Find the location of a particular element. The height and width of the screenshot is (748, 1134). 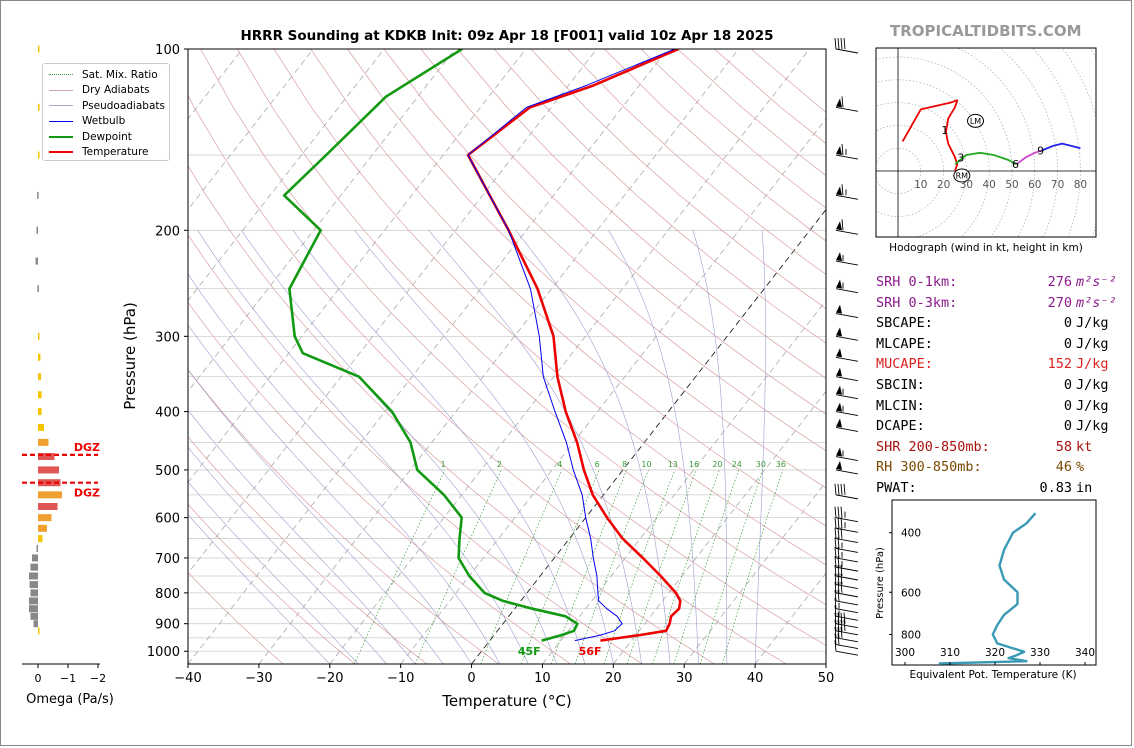

mixing-ratio-label: 30 is located at coordinates (761, 464).